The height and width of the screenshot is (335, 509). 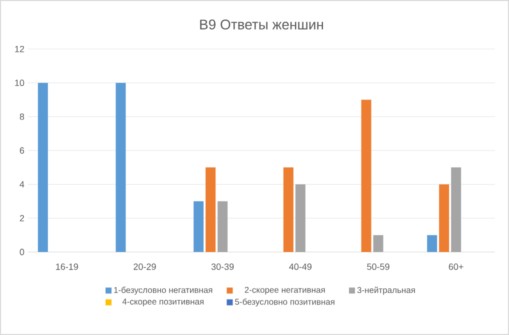 What do you see at coordinates (222, 267) in the screenshot?
I see `x-tick-label: 30-39` at bounding box center [222, 267].